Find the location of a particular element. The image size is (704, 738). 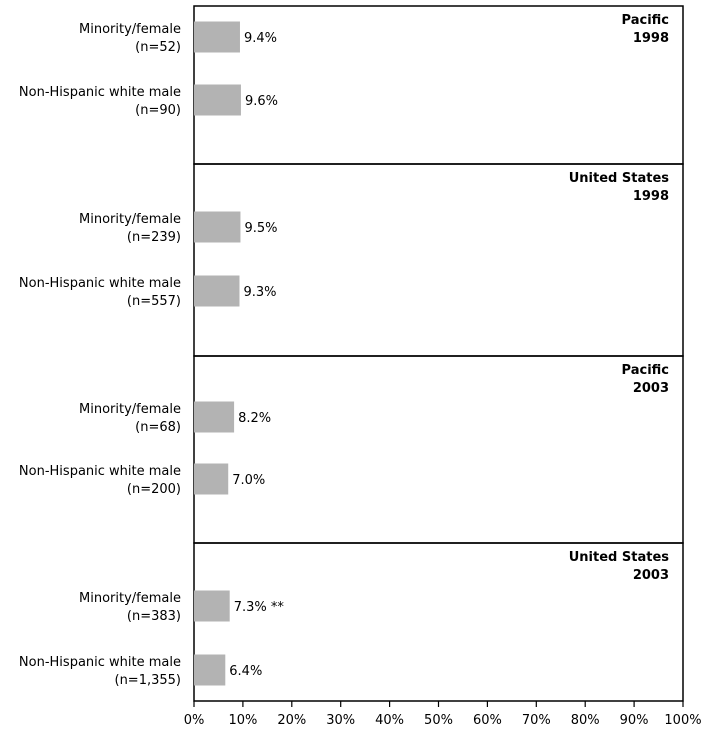

x-axis-tick-label: 0% is located at coordinates (194, 720).